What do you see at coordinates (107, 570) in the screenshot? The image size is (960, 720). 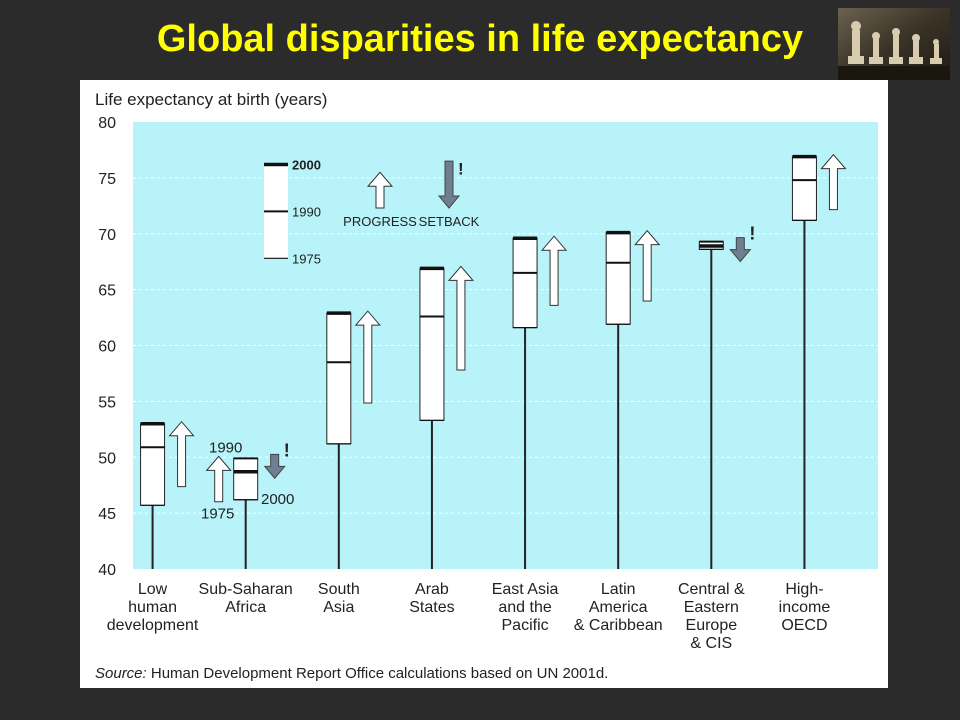 I see `y-tick-label: 40` at bounding box center [107, 570].